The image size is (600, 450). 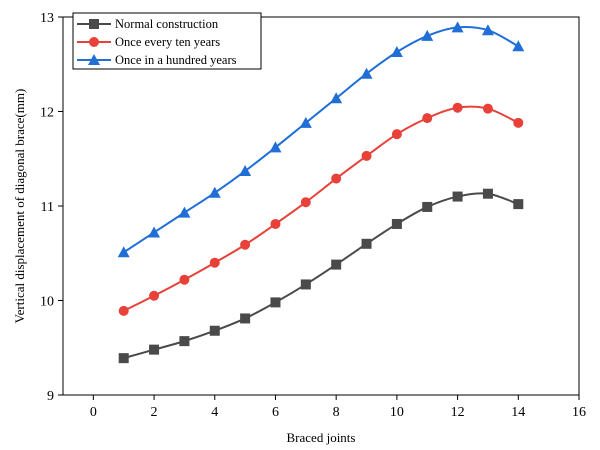 What do you see at coordinates (47, 113) in the screenshot?
I see `y-tick-label: 12` at bounding box center [47, 113].